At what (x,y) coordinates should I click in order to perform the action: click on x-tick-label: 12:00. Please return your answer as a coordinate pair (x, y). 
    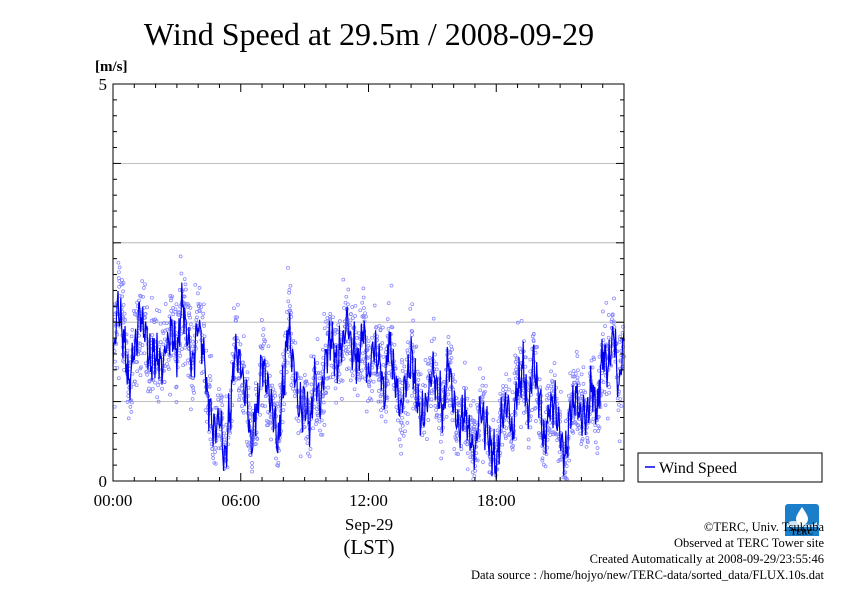
    Looking at the image, I should click on (368, 500).